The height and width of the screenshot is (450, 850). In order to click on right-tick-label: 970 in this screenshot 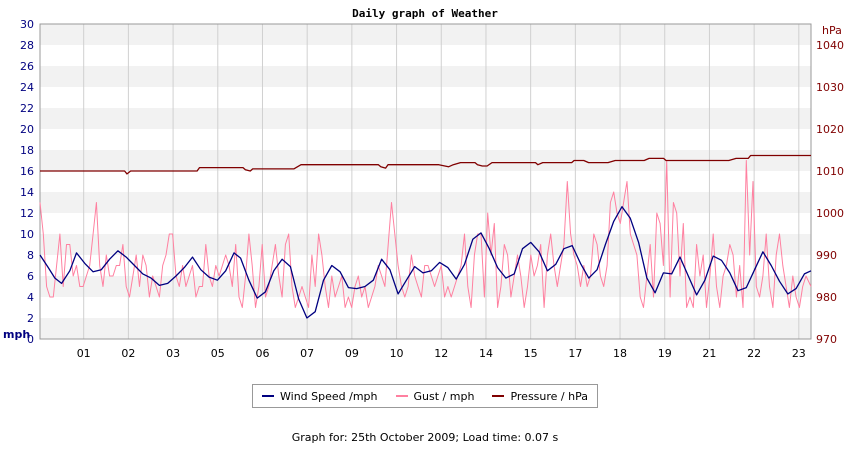, I will do `click(826, 339)`.